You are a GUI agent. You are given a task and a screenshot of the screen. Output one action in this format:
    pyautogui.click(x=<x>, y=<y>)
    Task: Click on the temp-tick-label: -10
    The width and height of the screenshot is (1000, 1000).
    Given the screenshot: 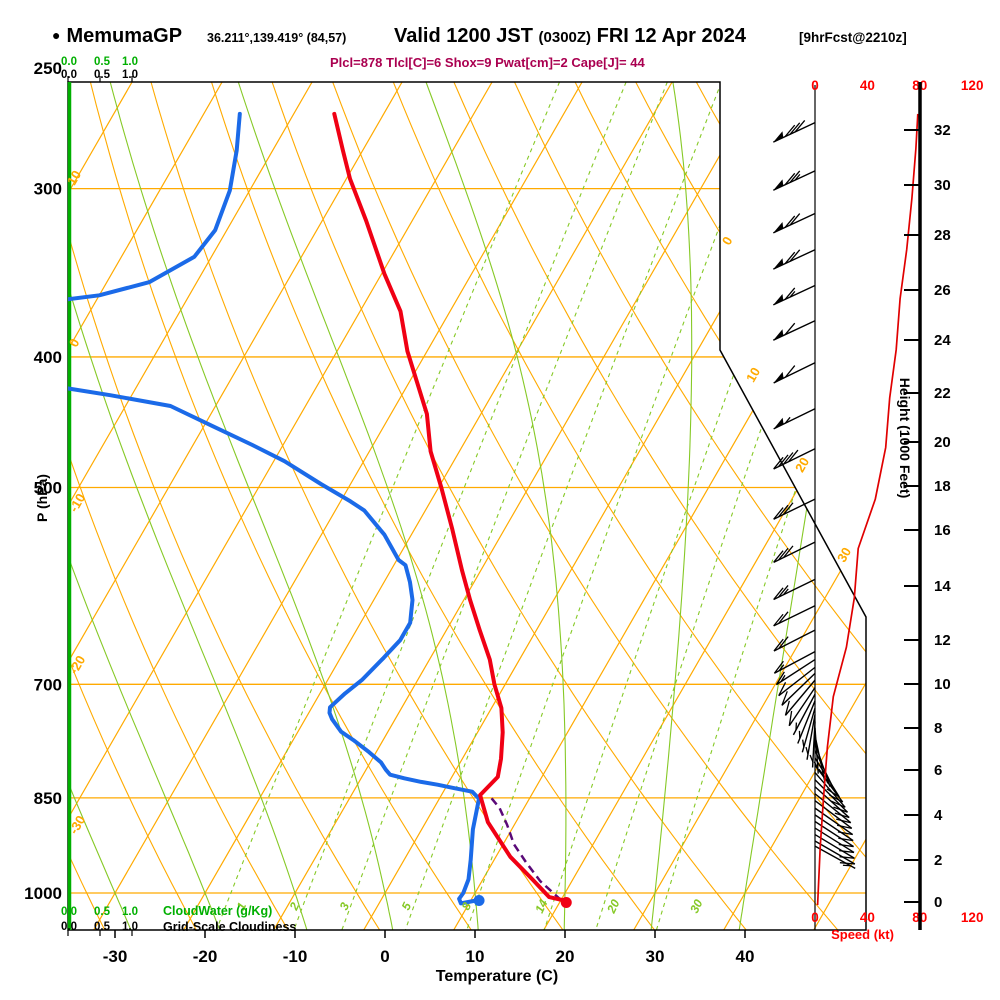 What is the action you would take?
    pyautogui.click(x=295, y=956)
    